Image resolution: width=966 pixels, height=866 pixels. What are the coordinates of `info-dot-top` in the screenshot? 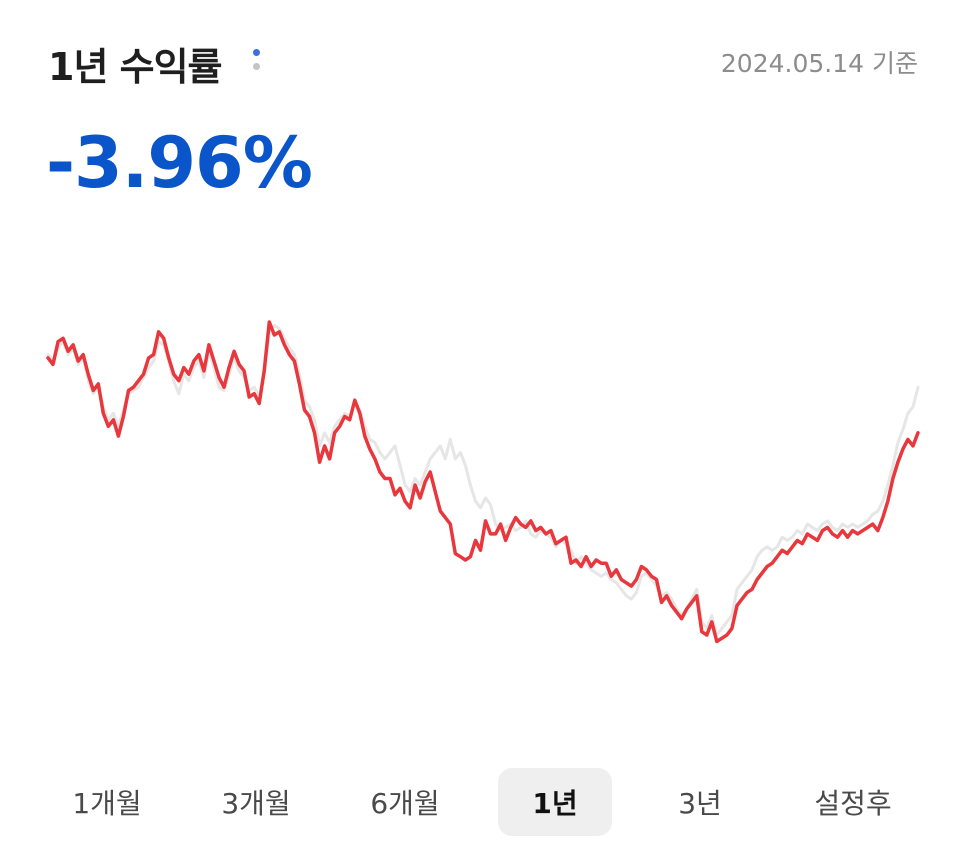 It's located at (256, 52).